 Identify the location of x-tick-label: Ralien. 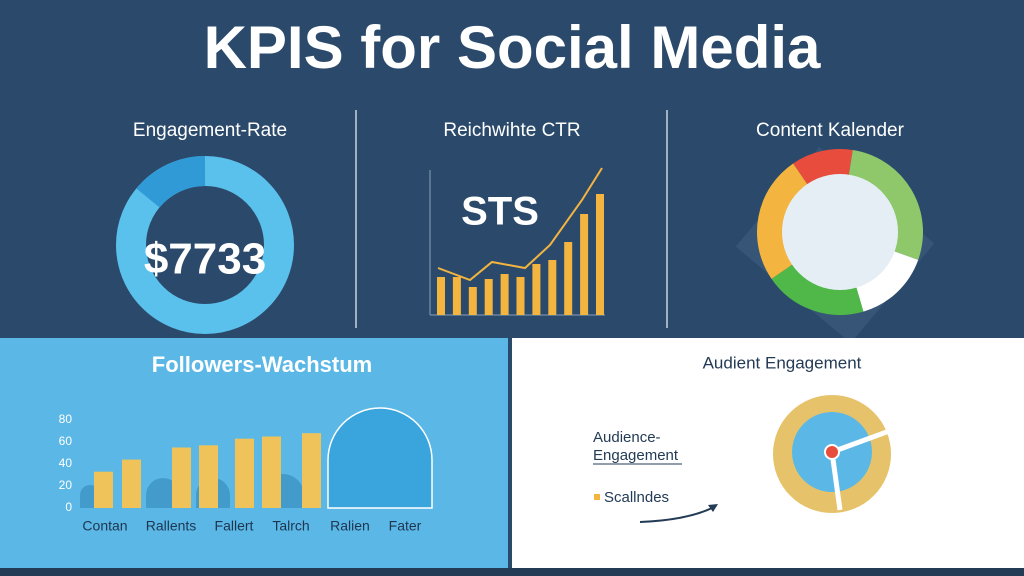
(350, 526).